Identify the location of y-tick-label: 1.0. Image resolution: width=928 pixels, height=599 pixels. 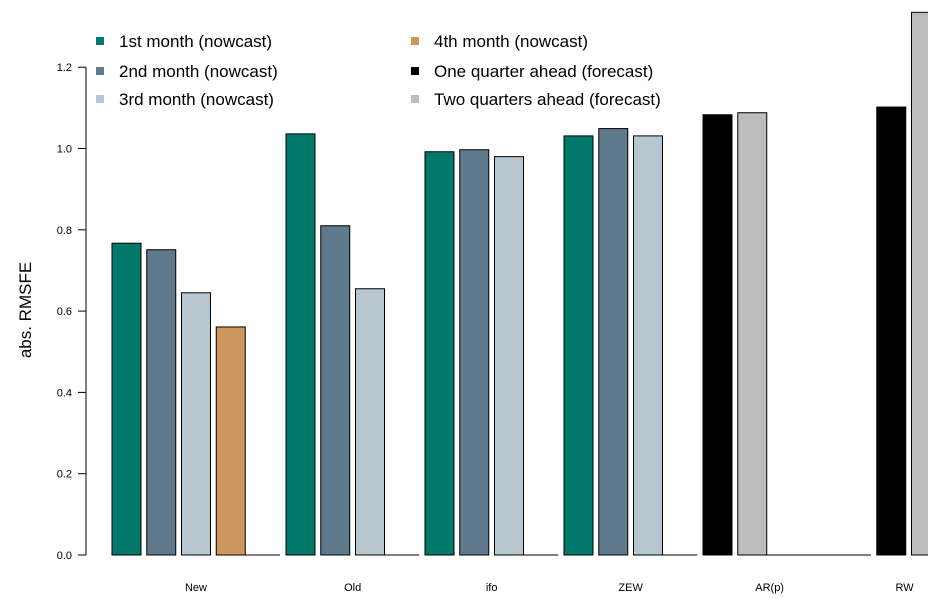
(64, 150).